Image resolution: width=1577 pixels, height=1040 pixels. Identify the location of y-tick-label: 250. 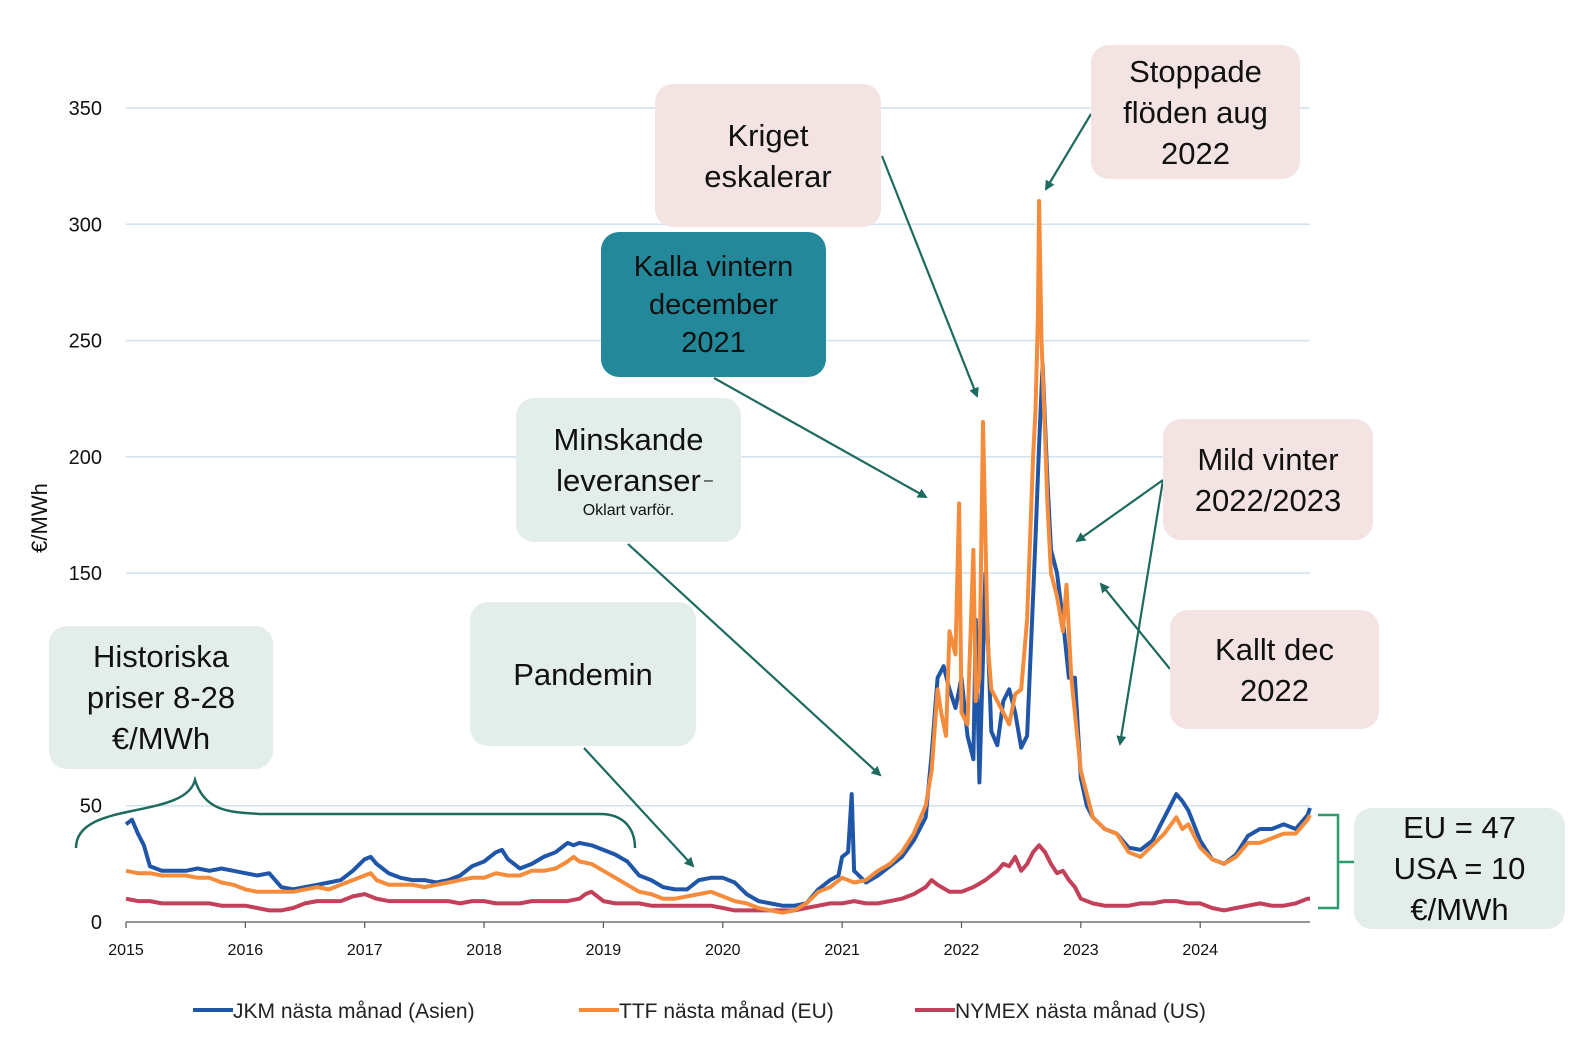
(85, 342).